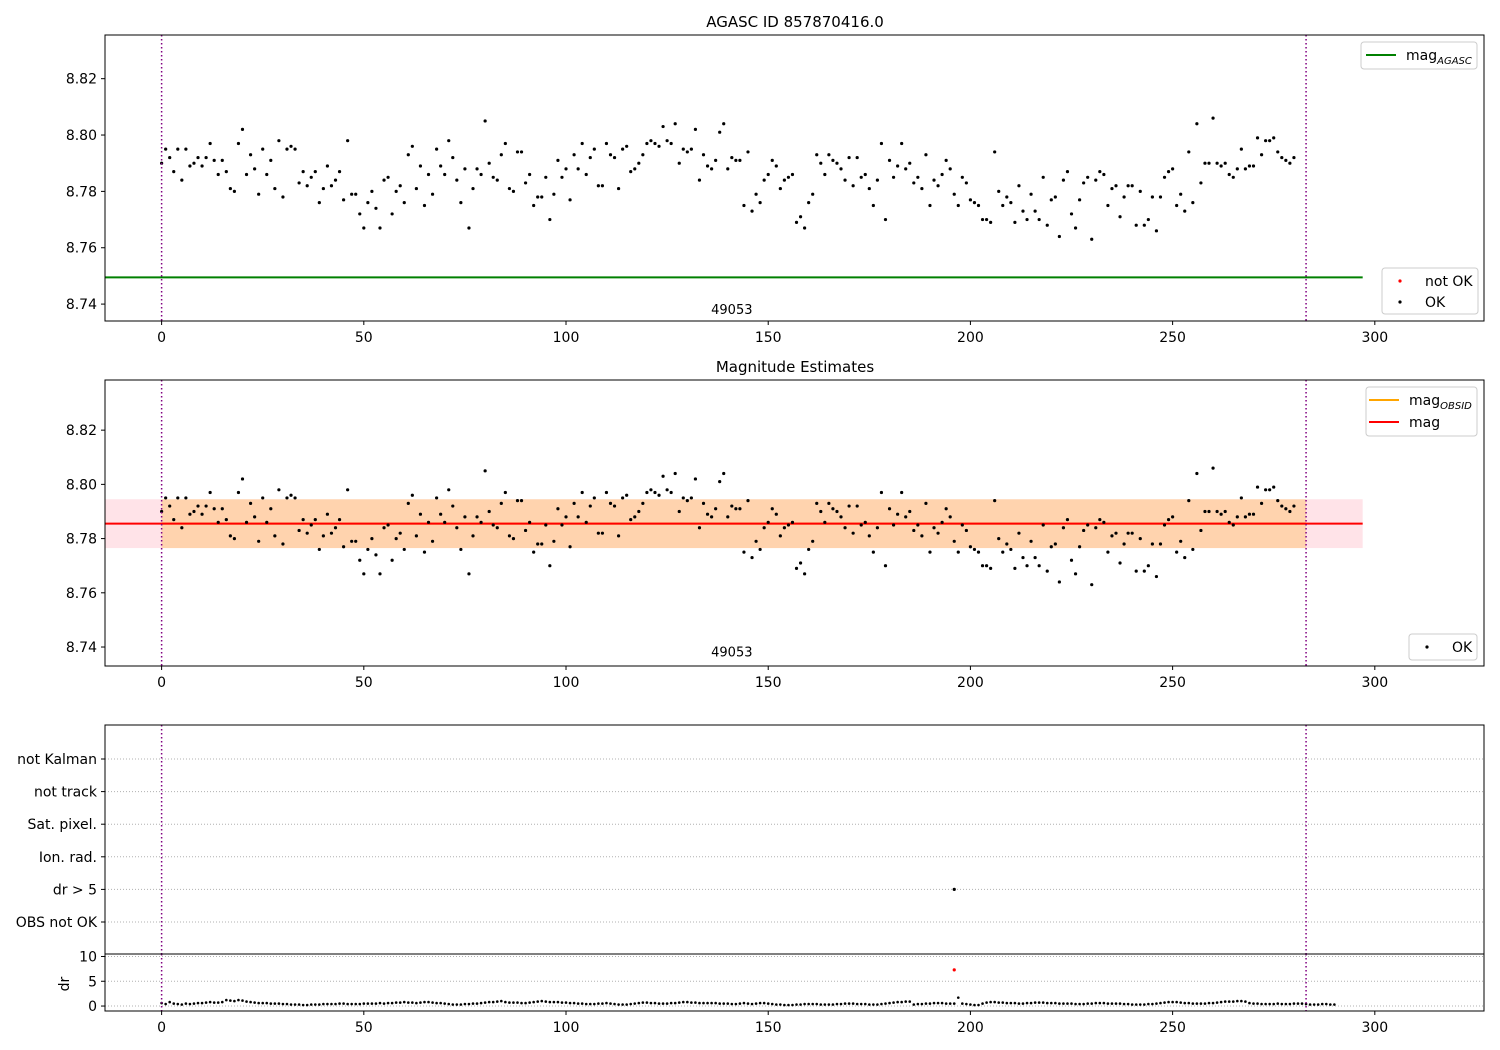  Describe the element at coordinates (1430, 291) in the screenshot. I see `panel1-legend-points: not OK OK` at that location.